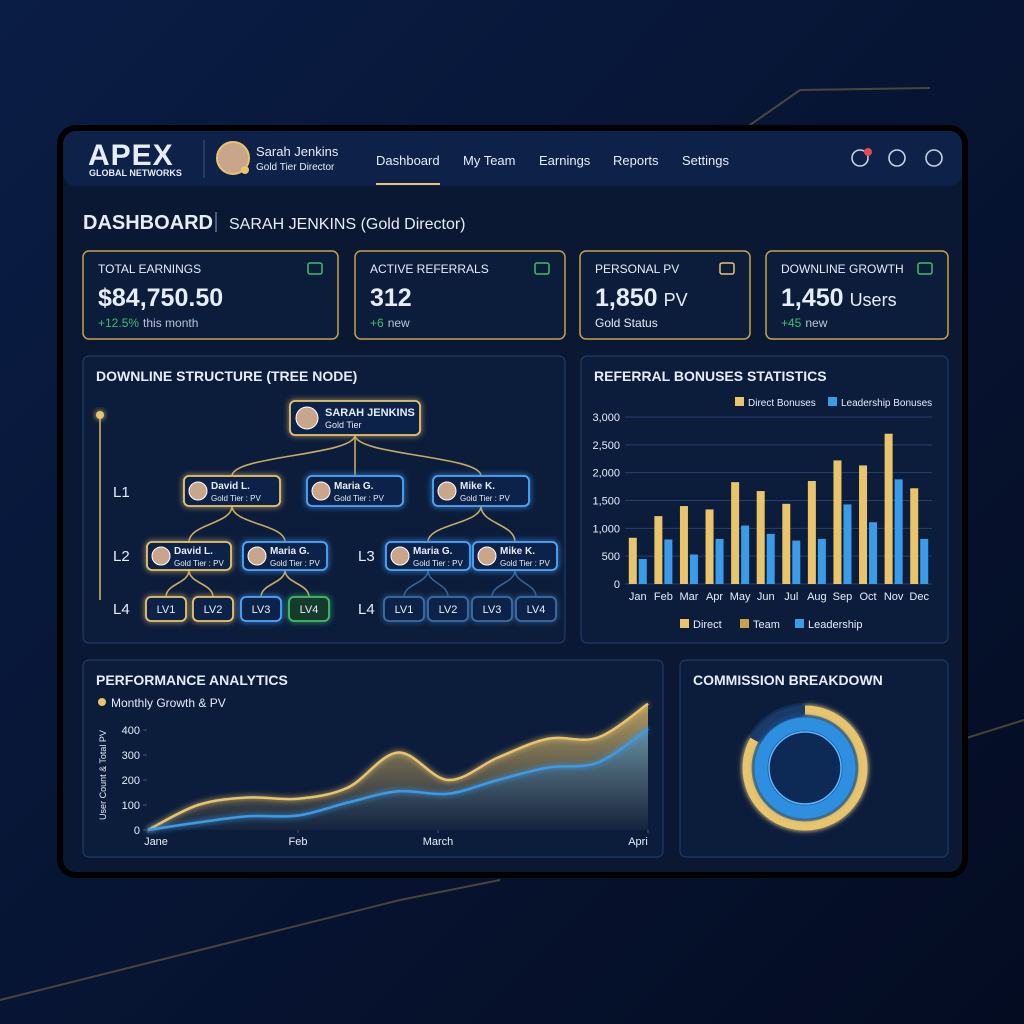  I want to click on kpi-note: this month, so click(170, 323).